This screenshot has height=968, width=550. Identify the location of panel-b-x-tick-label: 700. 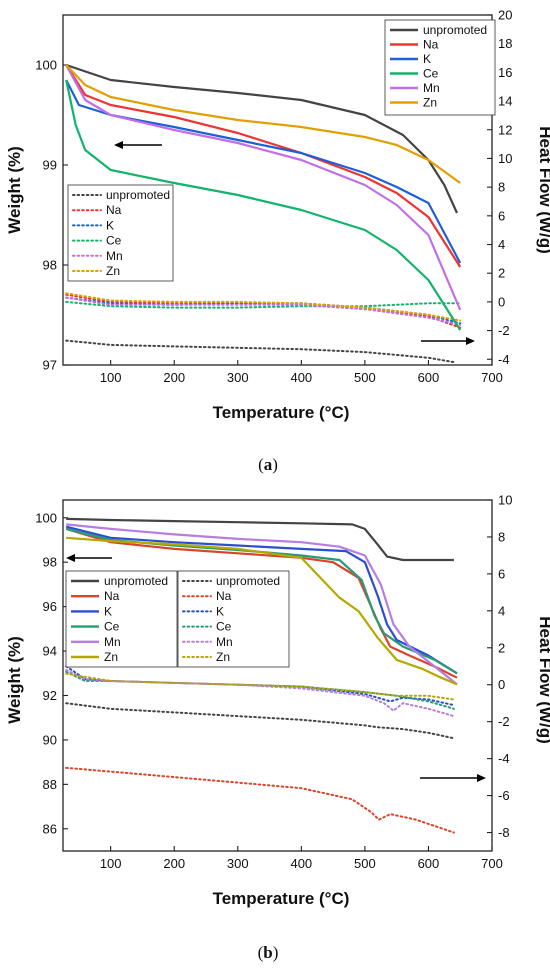
(492, 863).